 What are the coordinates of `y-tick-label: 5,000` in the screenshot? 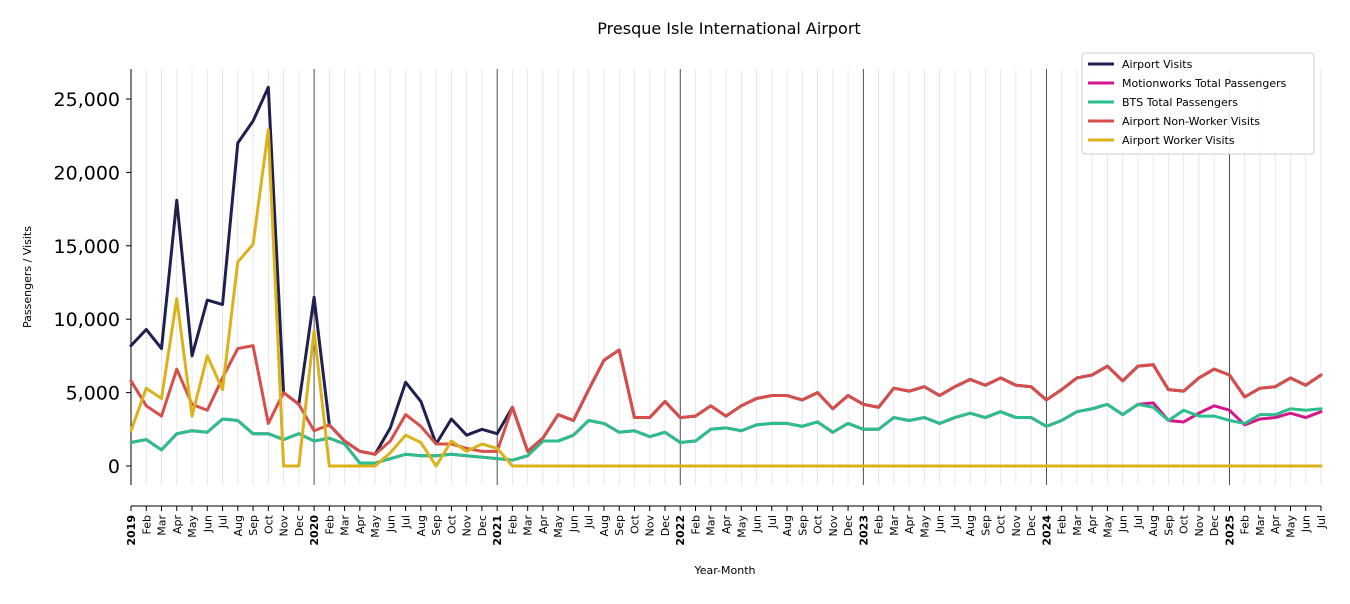 It's located at (93, 394).